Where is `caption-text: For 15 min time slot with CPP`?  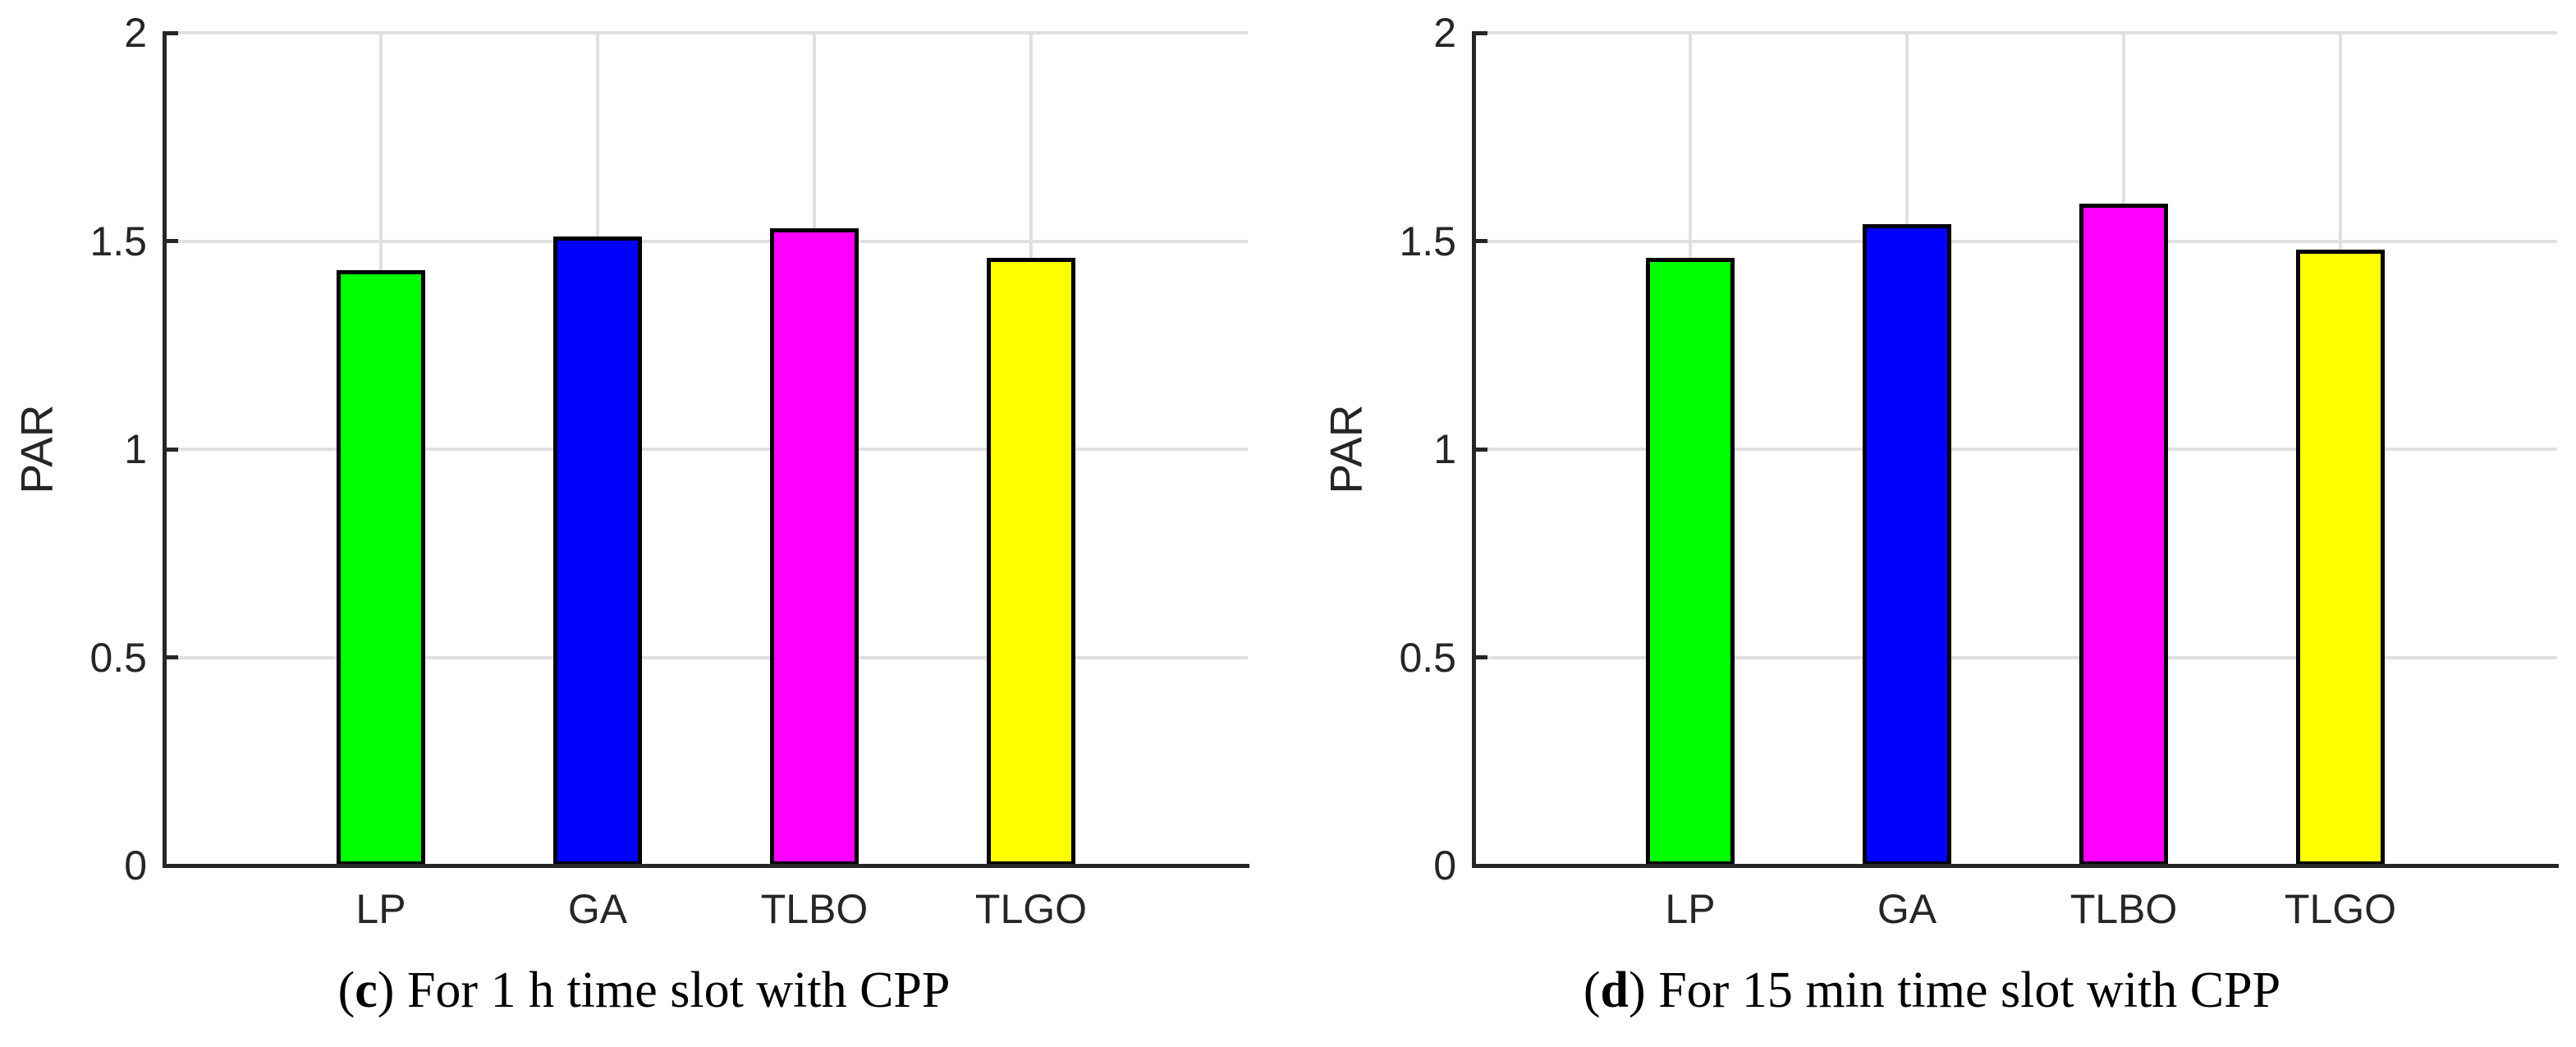 caption-text: For 15 min time slot with CPP is located at coordinates (1970, 990).